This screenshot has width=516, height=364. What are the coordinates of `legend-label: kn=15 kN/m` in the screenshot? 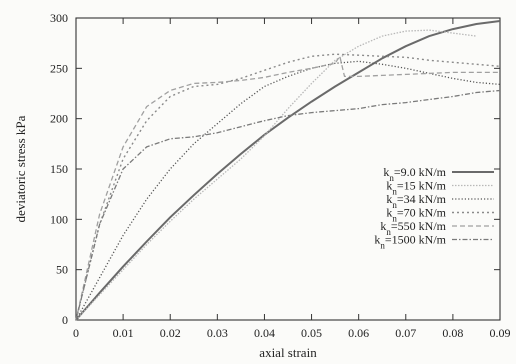 It's located at (416, 188).